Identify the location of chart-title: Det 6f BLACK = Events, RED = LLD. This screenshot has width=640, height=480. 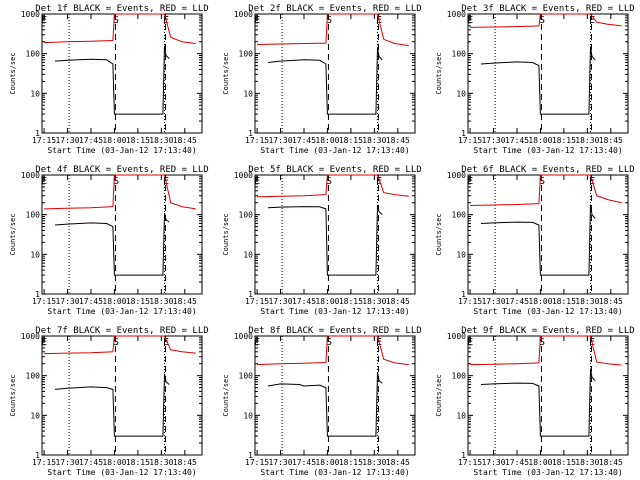
(547, 170).